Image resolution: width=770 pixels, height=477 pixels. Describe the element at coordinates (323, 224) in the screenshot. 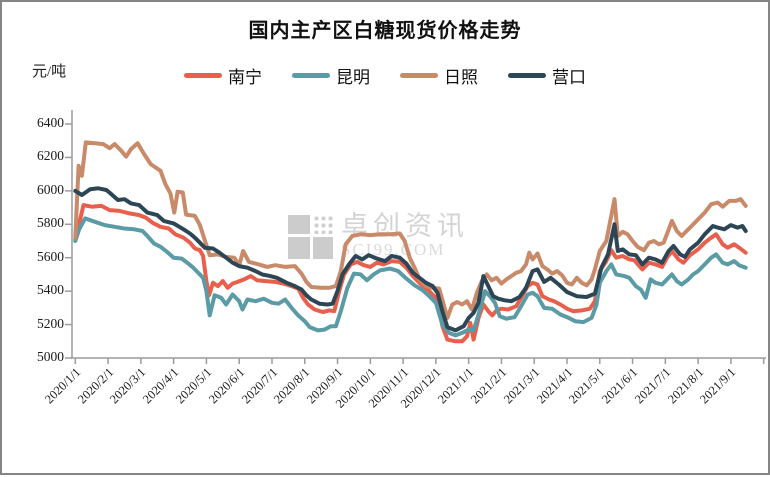

I see `watermark-logo-dots` at that location.